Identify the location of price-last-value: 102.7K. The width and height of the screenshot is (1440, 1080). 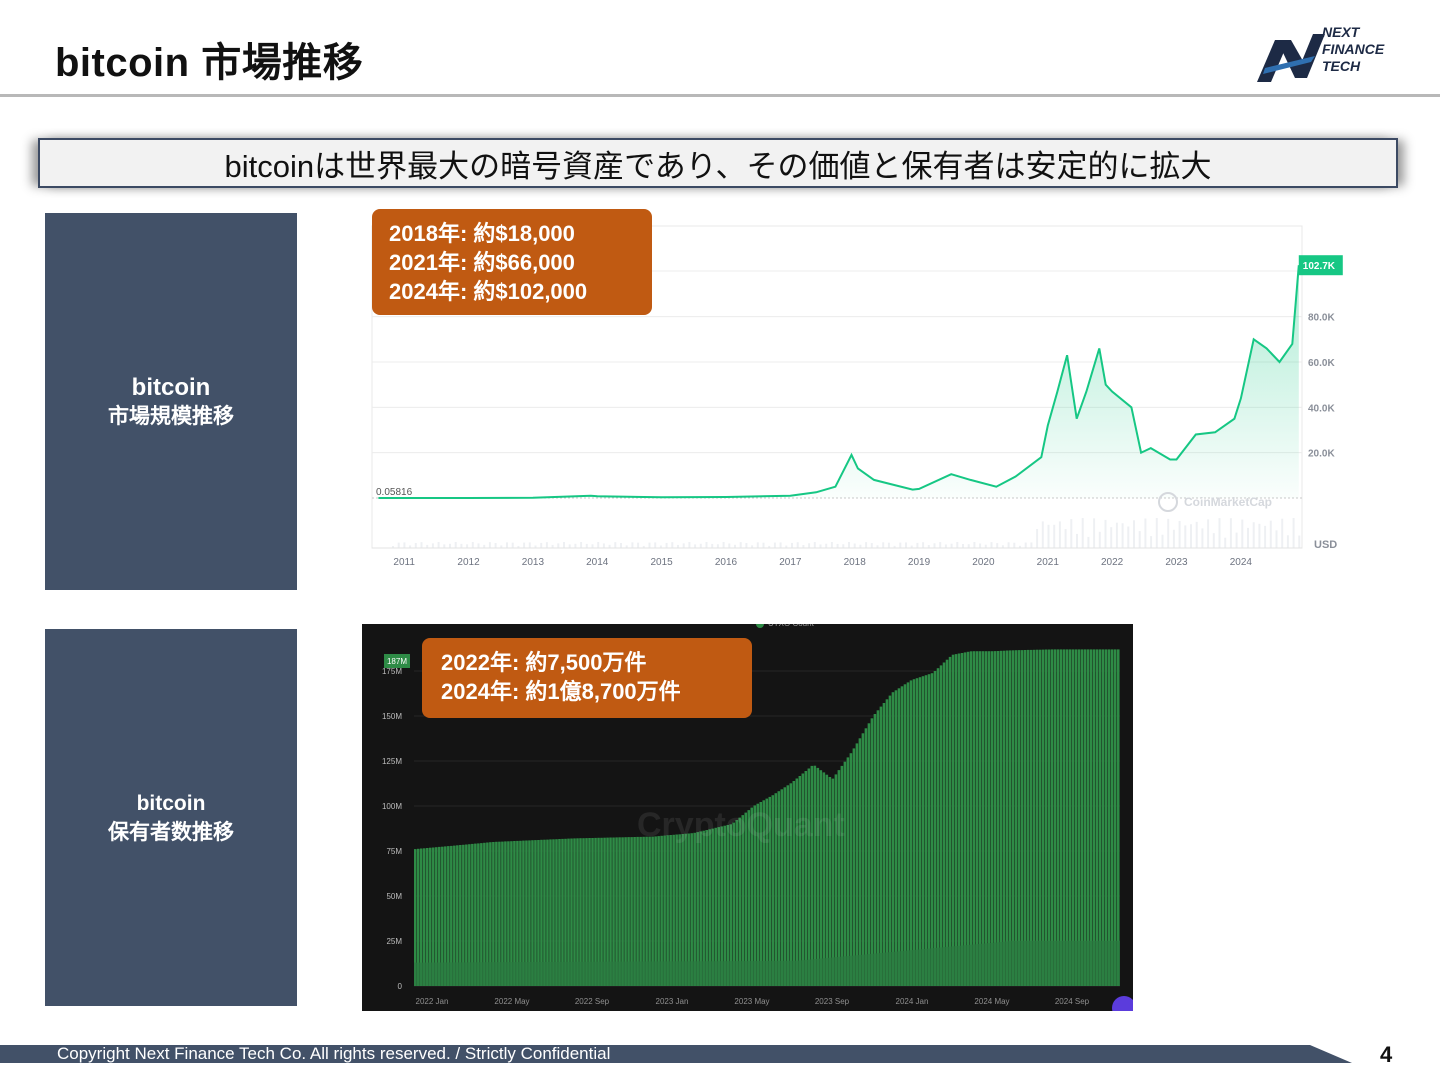
(1319, 266).